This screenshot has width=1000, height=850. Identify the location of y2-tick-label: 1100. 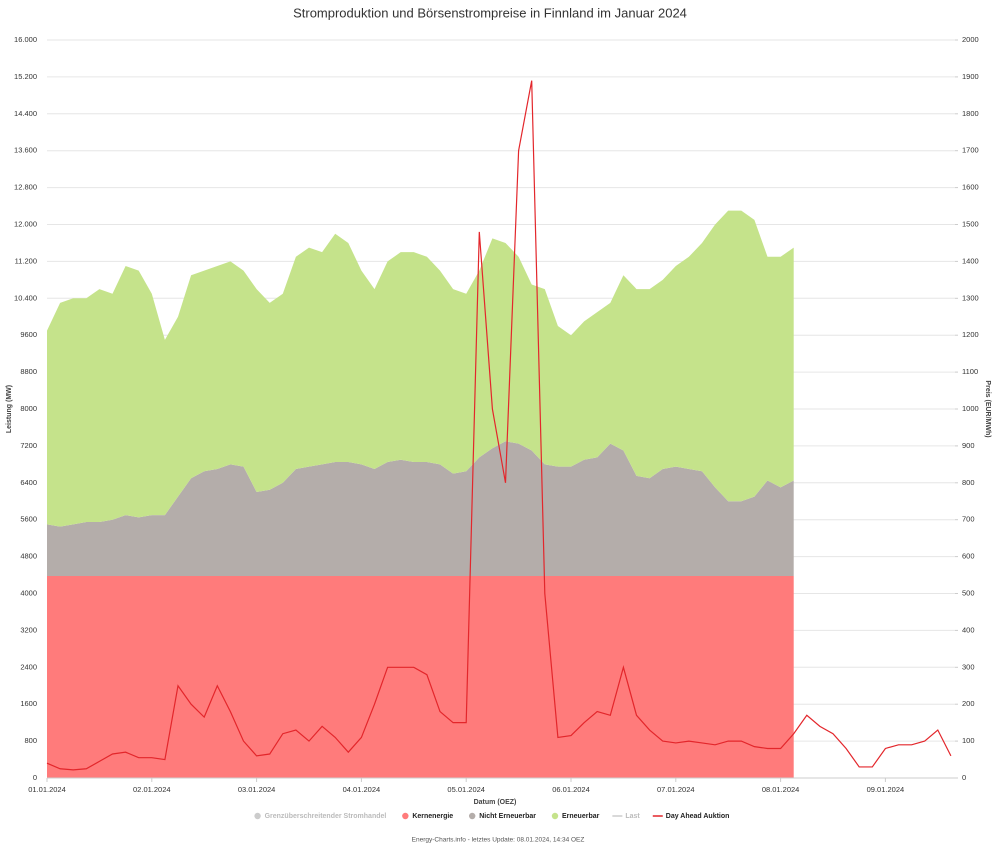
(970, 371).